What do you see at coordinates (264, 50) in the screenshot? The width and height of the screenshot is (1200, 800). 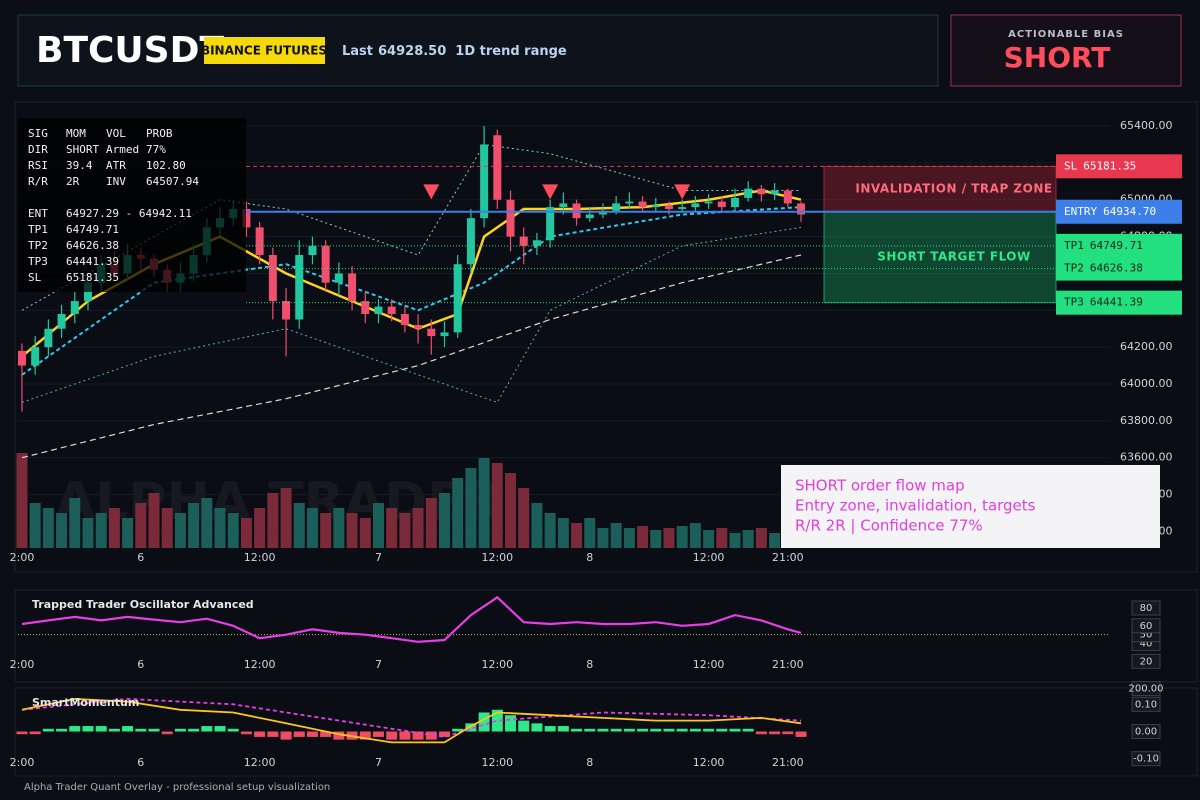 I see `exchange-badge` at bounding box center [264, 50].